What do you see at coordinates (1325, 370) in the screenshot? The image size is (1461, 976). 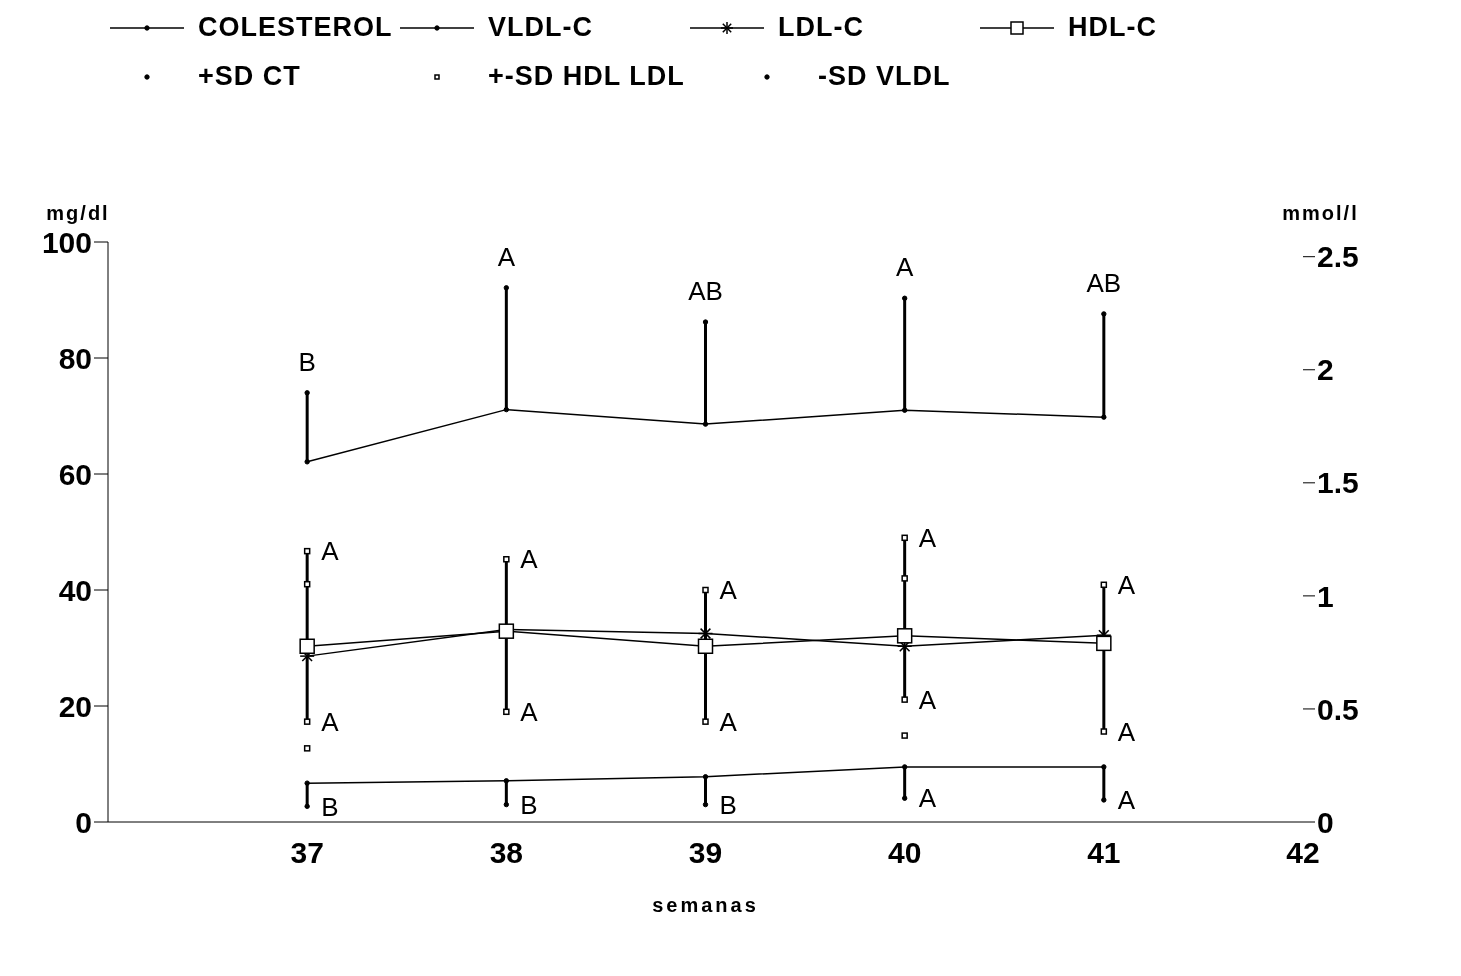 I see `y2-tick-label: 2` at bounding box center [1325, 370].